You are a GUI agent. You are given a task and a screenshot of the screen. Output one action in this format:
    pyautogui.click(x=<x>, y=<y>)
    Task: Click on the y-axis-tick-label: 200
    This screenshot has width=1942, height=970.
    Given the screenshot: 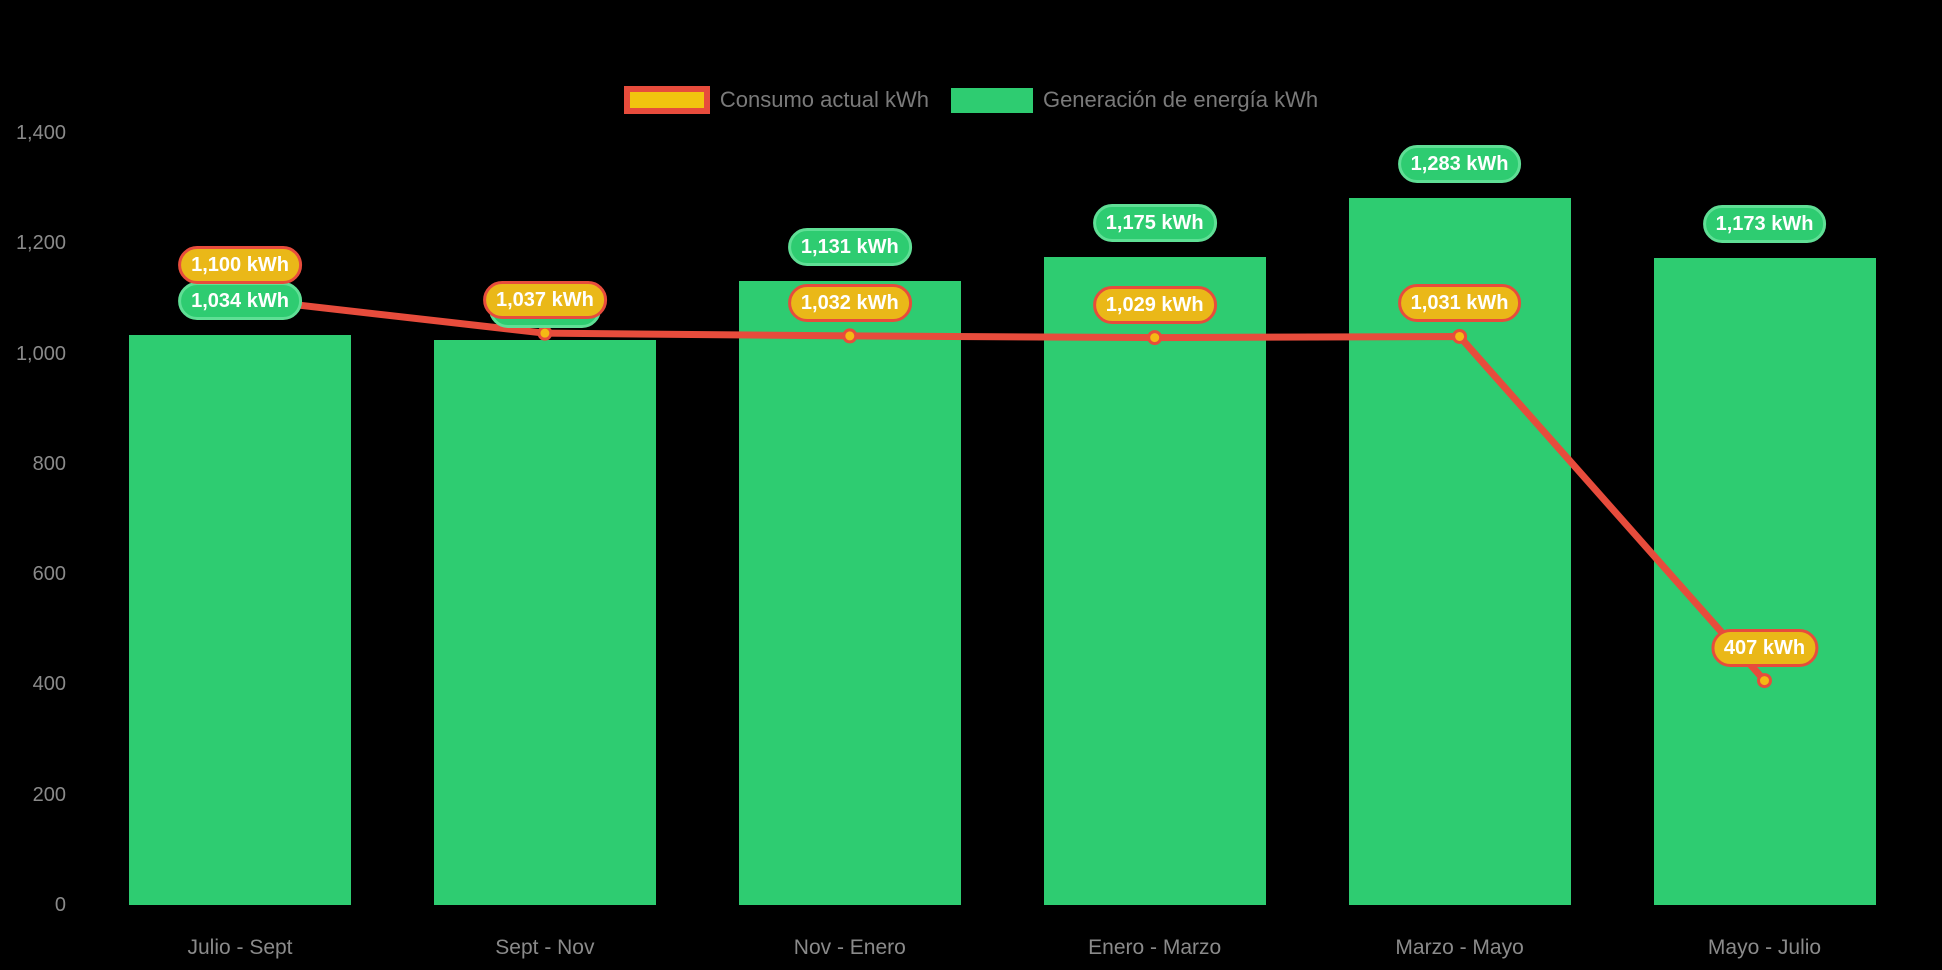 What is the action you would take?
    pyautogui.click(x=49, y=794)
    